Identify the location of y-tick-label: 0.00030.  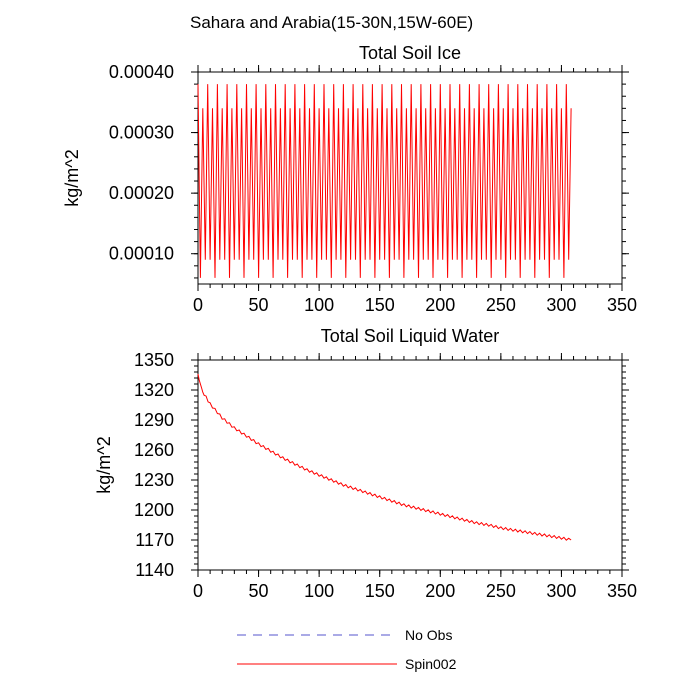
(141, 133).